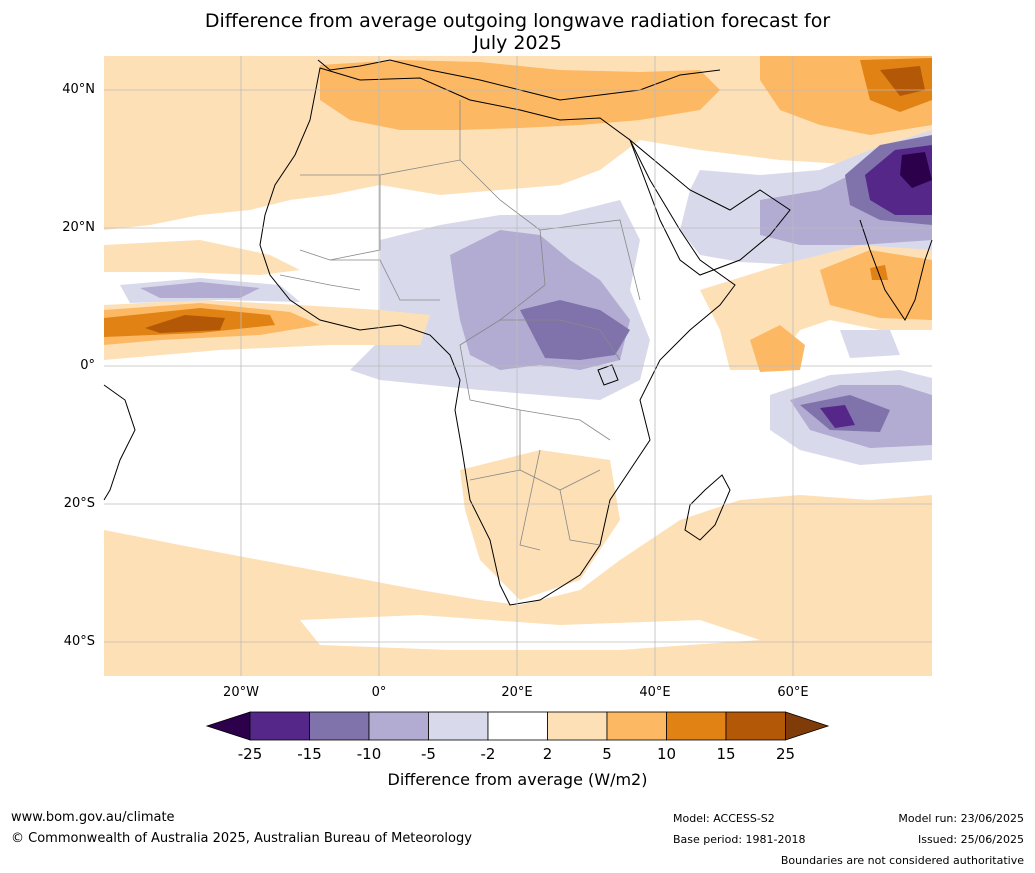  Describe the element at coordinates (785, 754) in the screenshot. I see `colorbar-tick: 25` at that location.